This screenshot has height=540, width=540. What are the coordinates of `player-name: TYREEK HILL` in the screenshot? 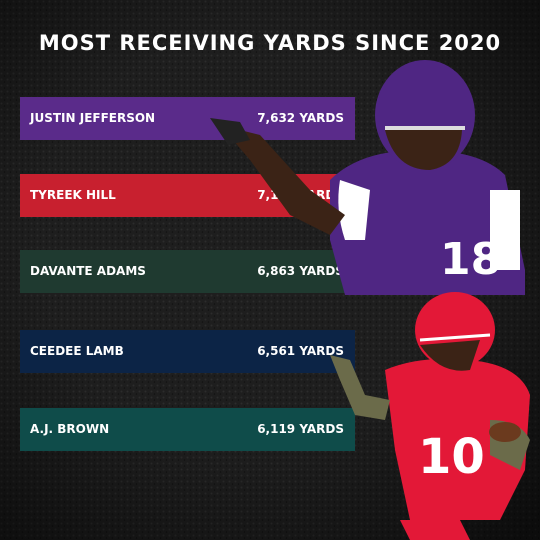 It's located at (73, 195).